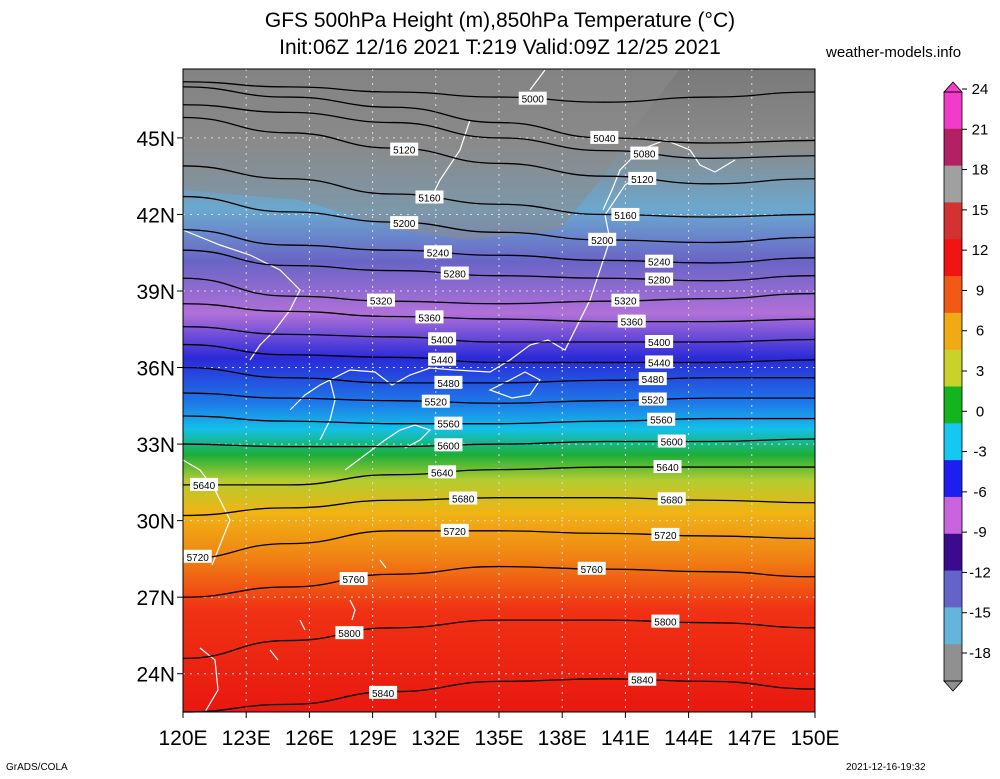  What do you see at coordinates (349, 634) in the screenshot?
I see `contour-label: 5800` at bounding box center [349, 634].